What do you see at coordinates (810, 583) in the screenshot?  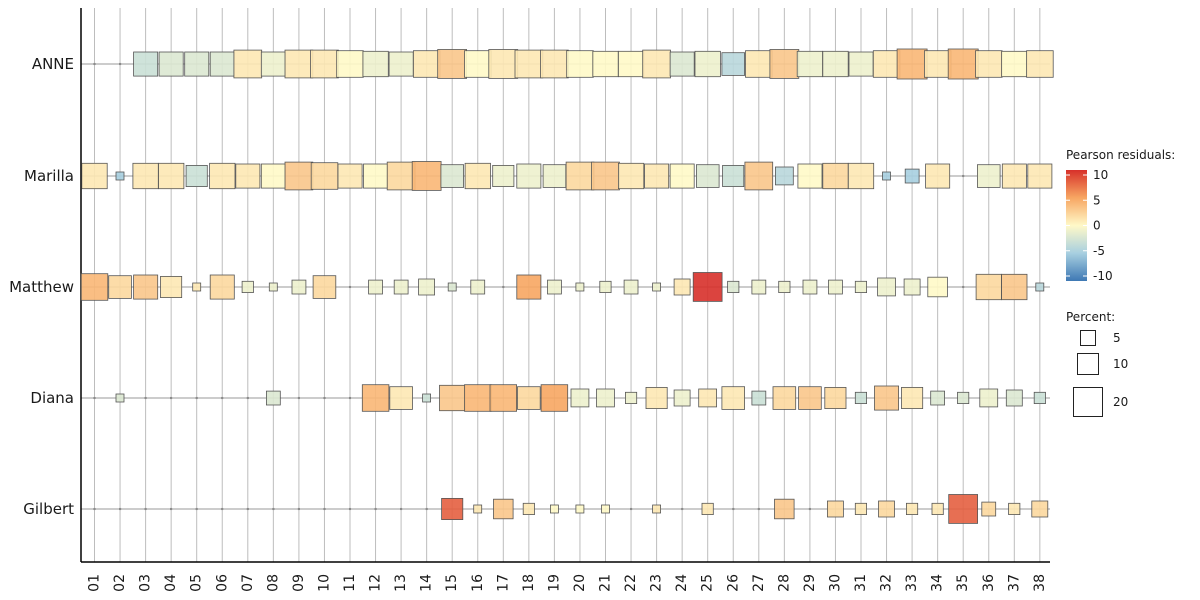 I see `column-label-29: 29` at bounding box center [810, 583].